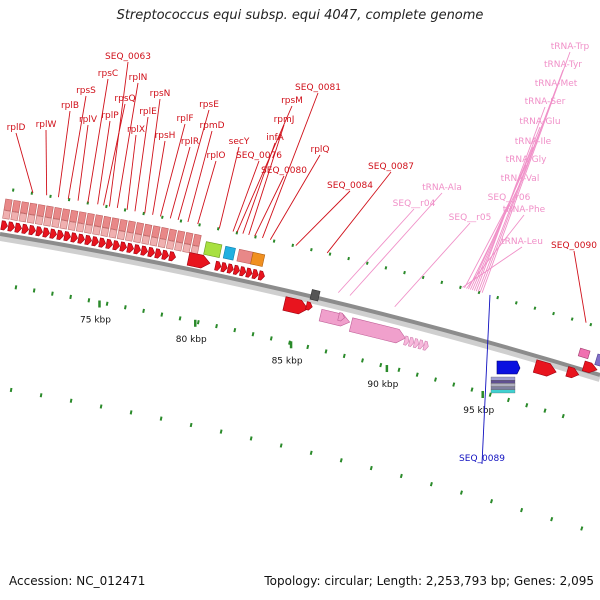  Describe the element at coordinates (539, 122) in the screenshot. I see `rna-label: tRNA-Glu` at that location.